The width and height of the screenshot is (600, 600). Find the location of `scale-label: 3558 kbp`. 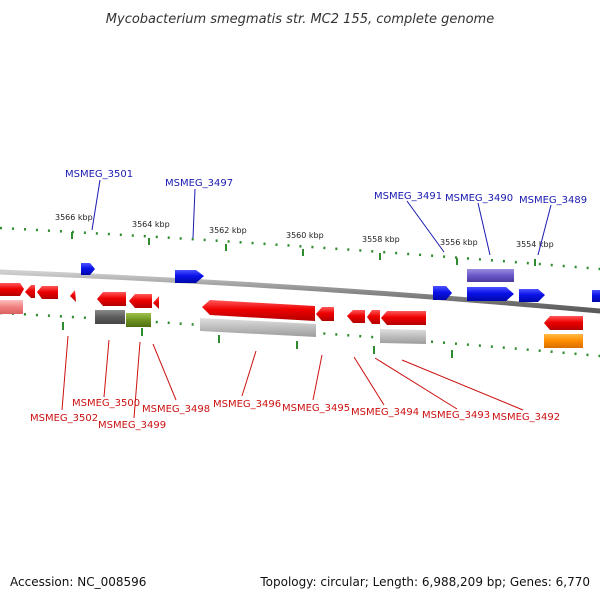

scale-label: 3558 kbp is located at coordinates (381, 239).